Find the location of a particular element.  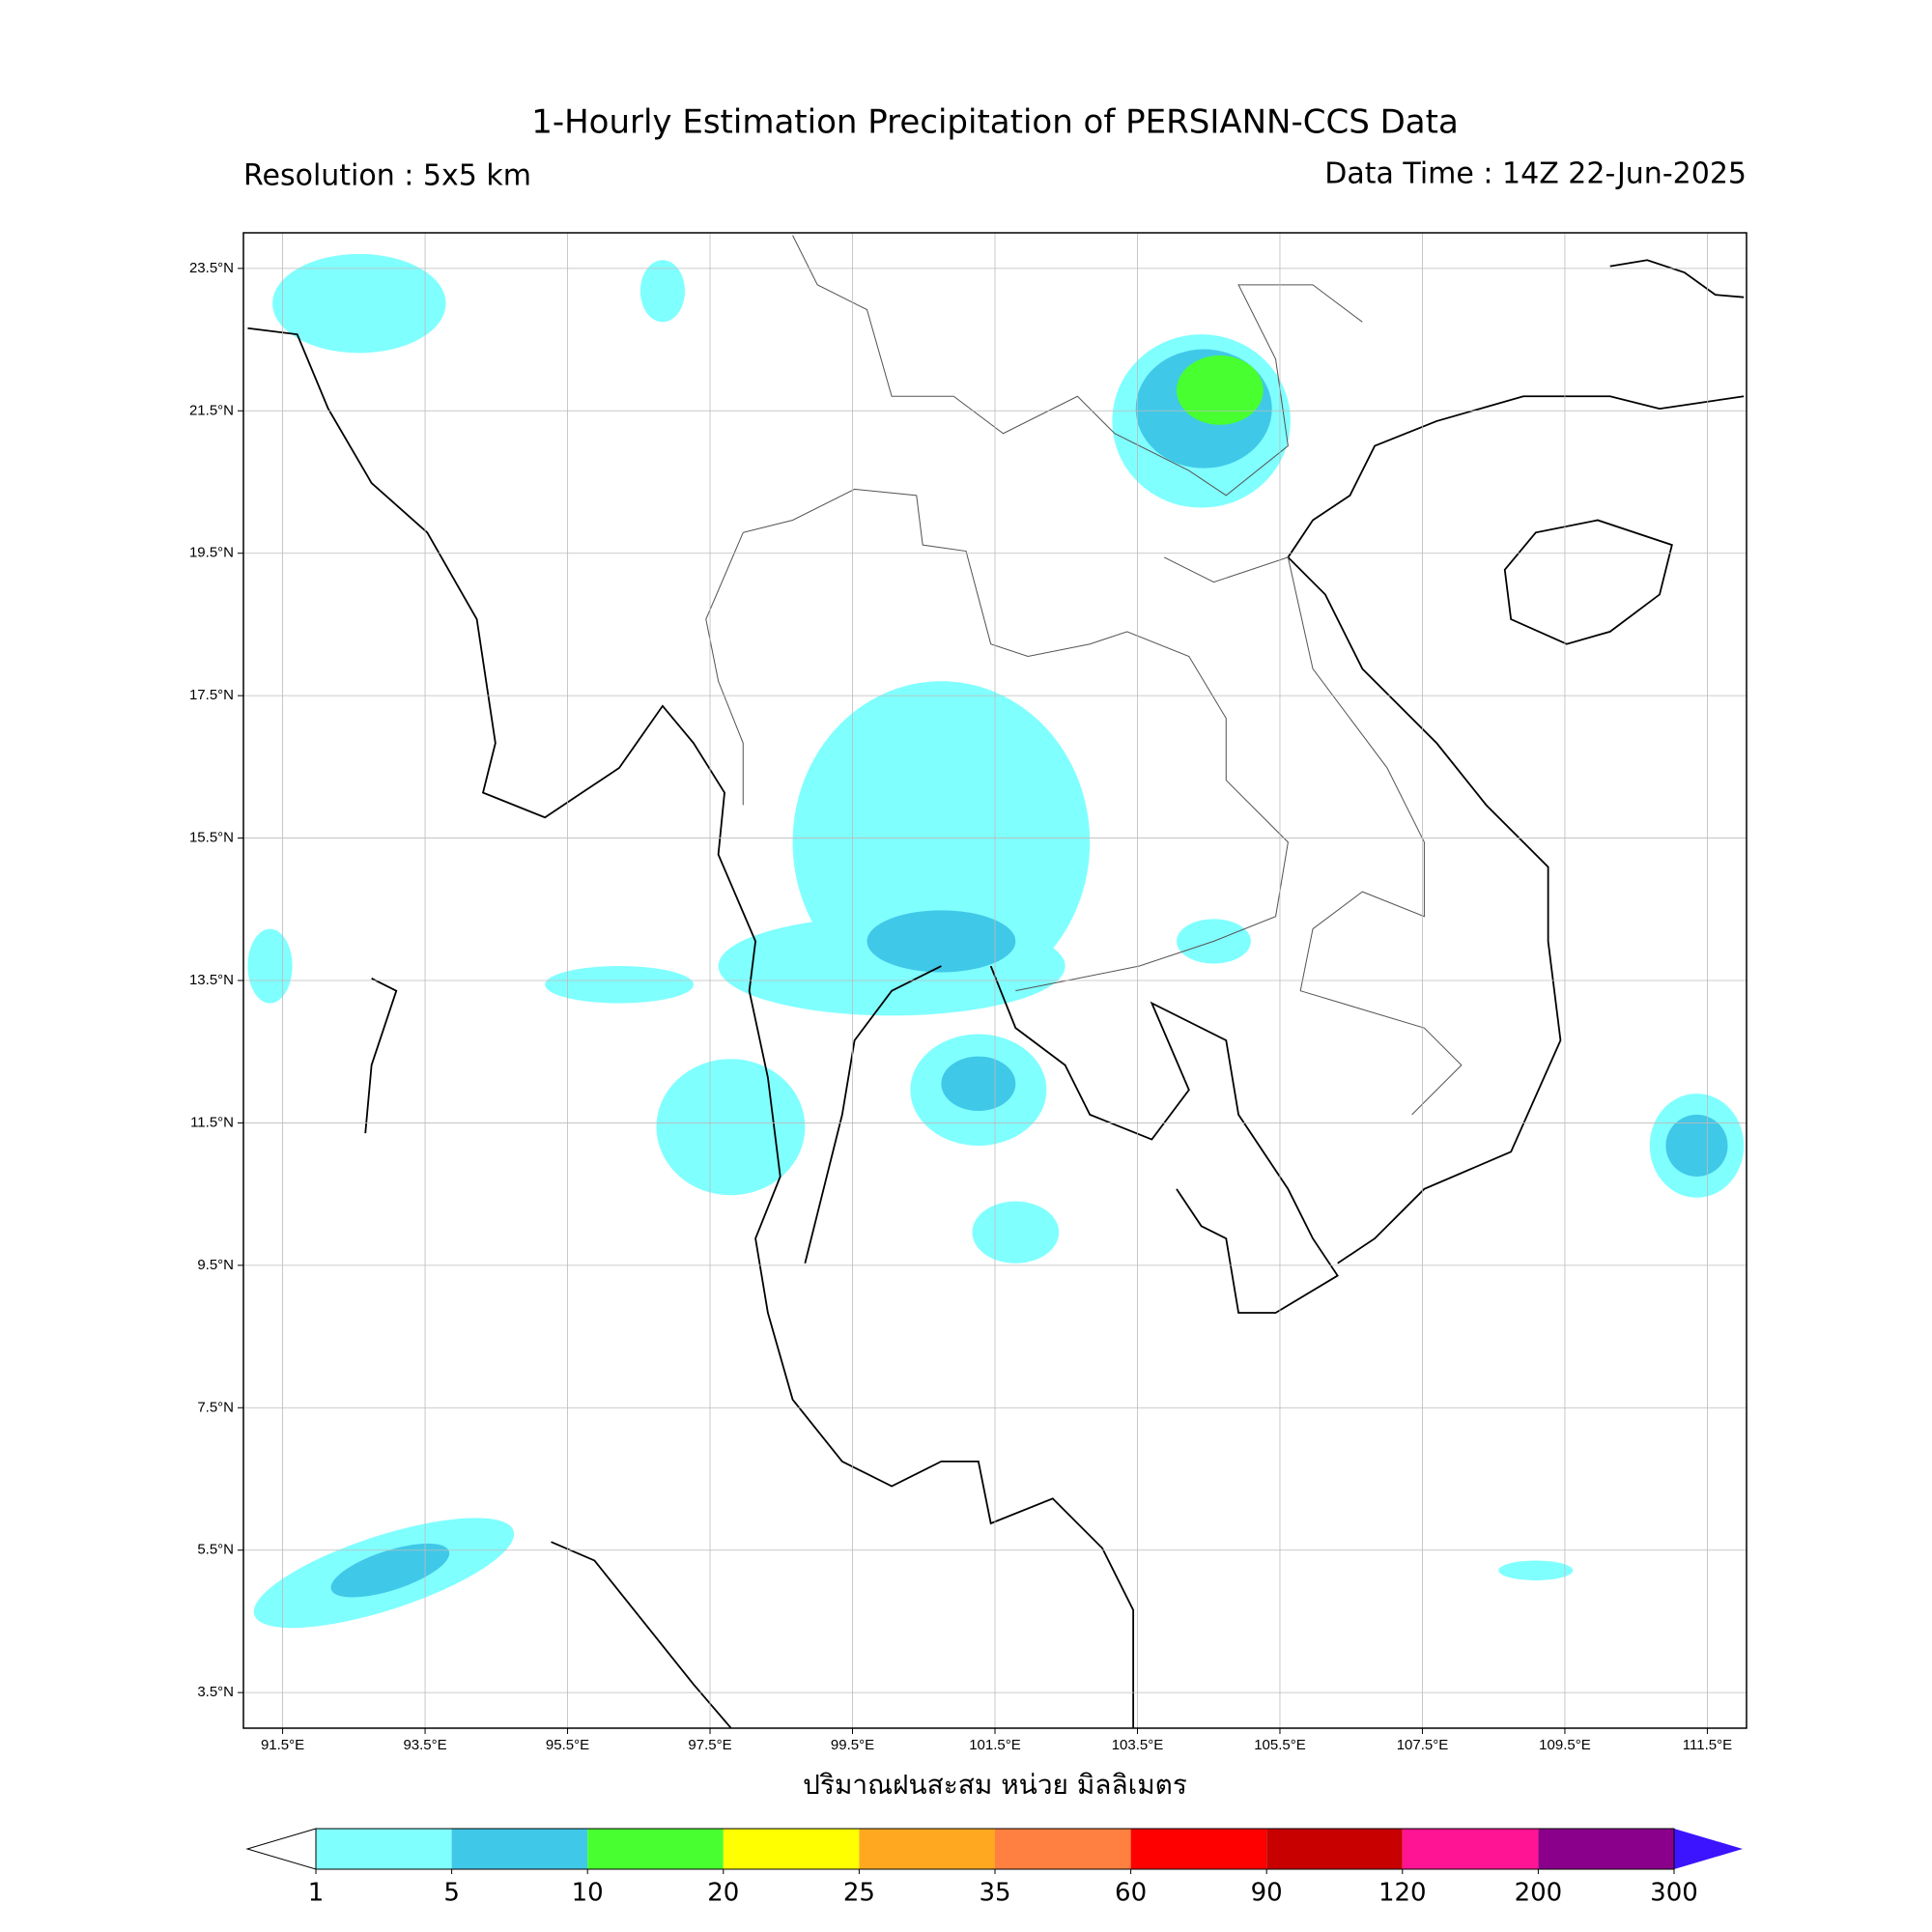

x-tick-label: 109.5°E is located at coordinates (1565, 1745).